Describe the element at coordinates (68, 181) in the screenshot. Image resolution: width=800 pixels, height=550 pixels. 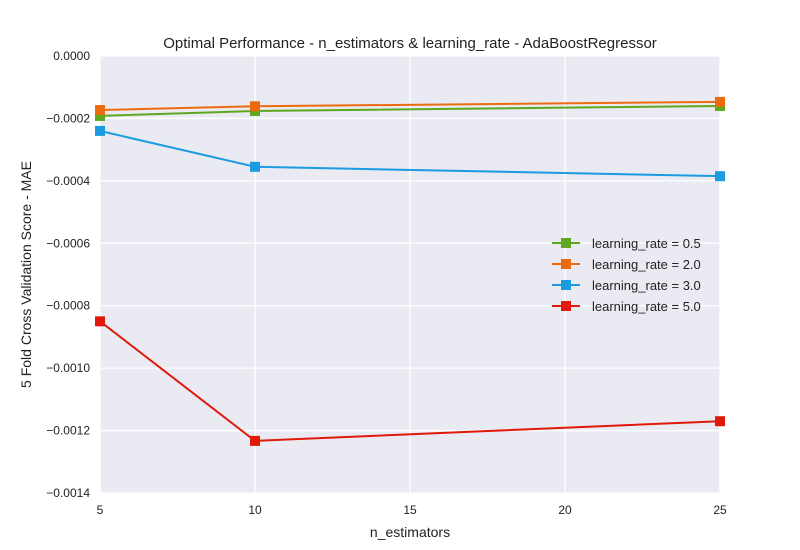
I see `y-tick-label: −0.0004` at that location.